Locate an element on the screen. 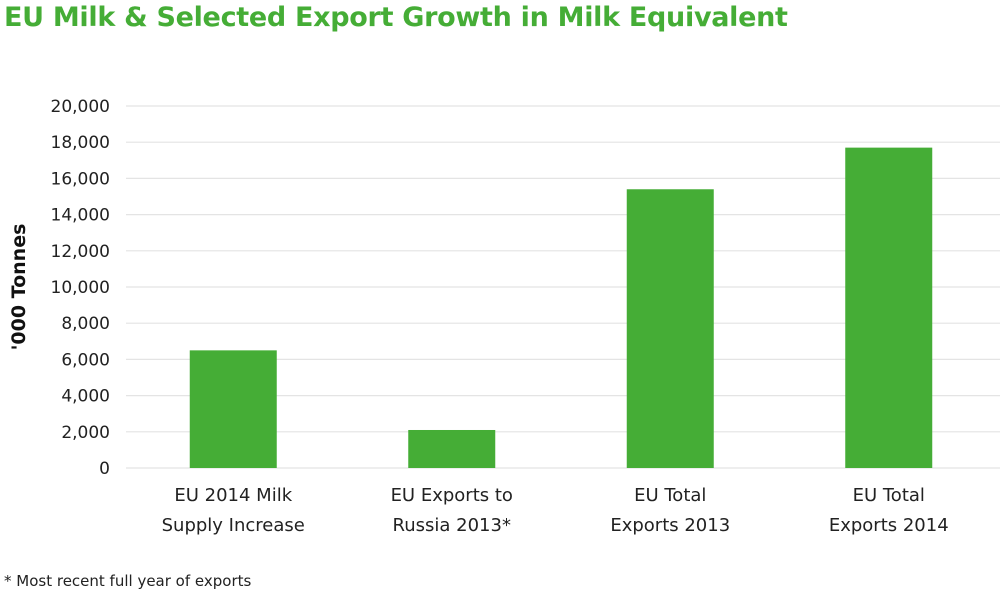 This screenshot has height=594, width=1000. x-tick-label: Exports 2014 is located at coordinates (889, 525).